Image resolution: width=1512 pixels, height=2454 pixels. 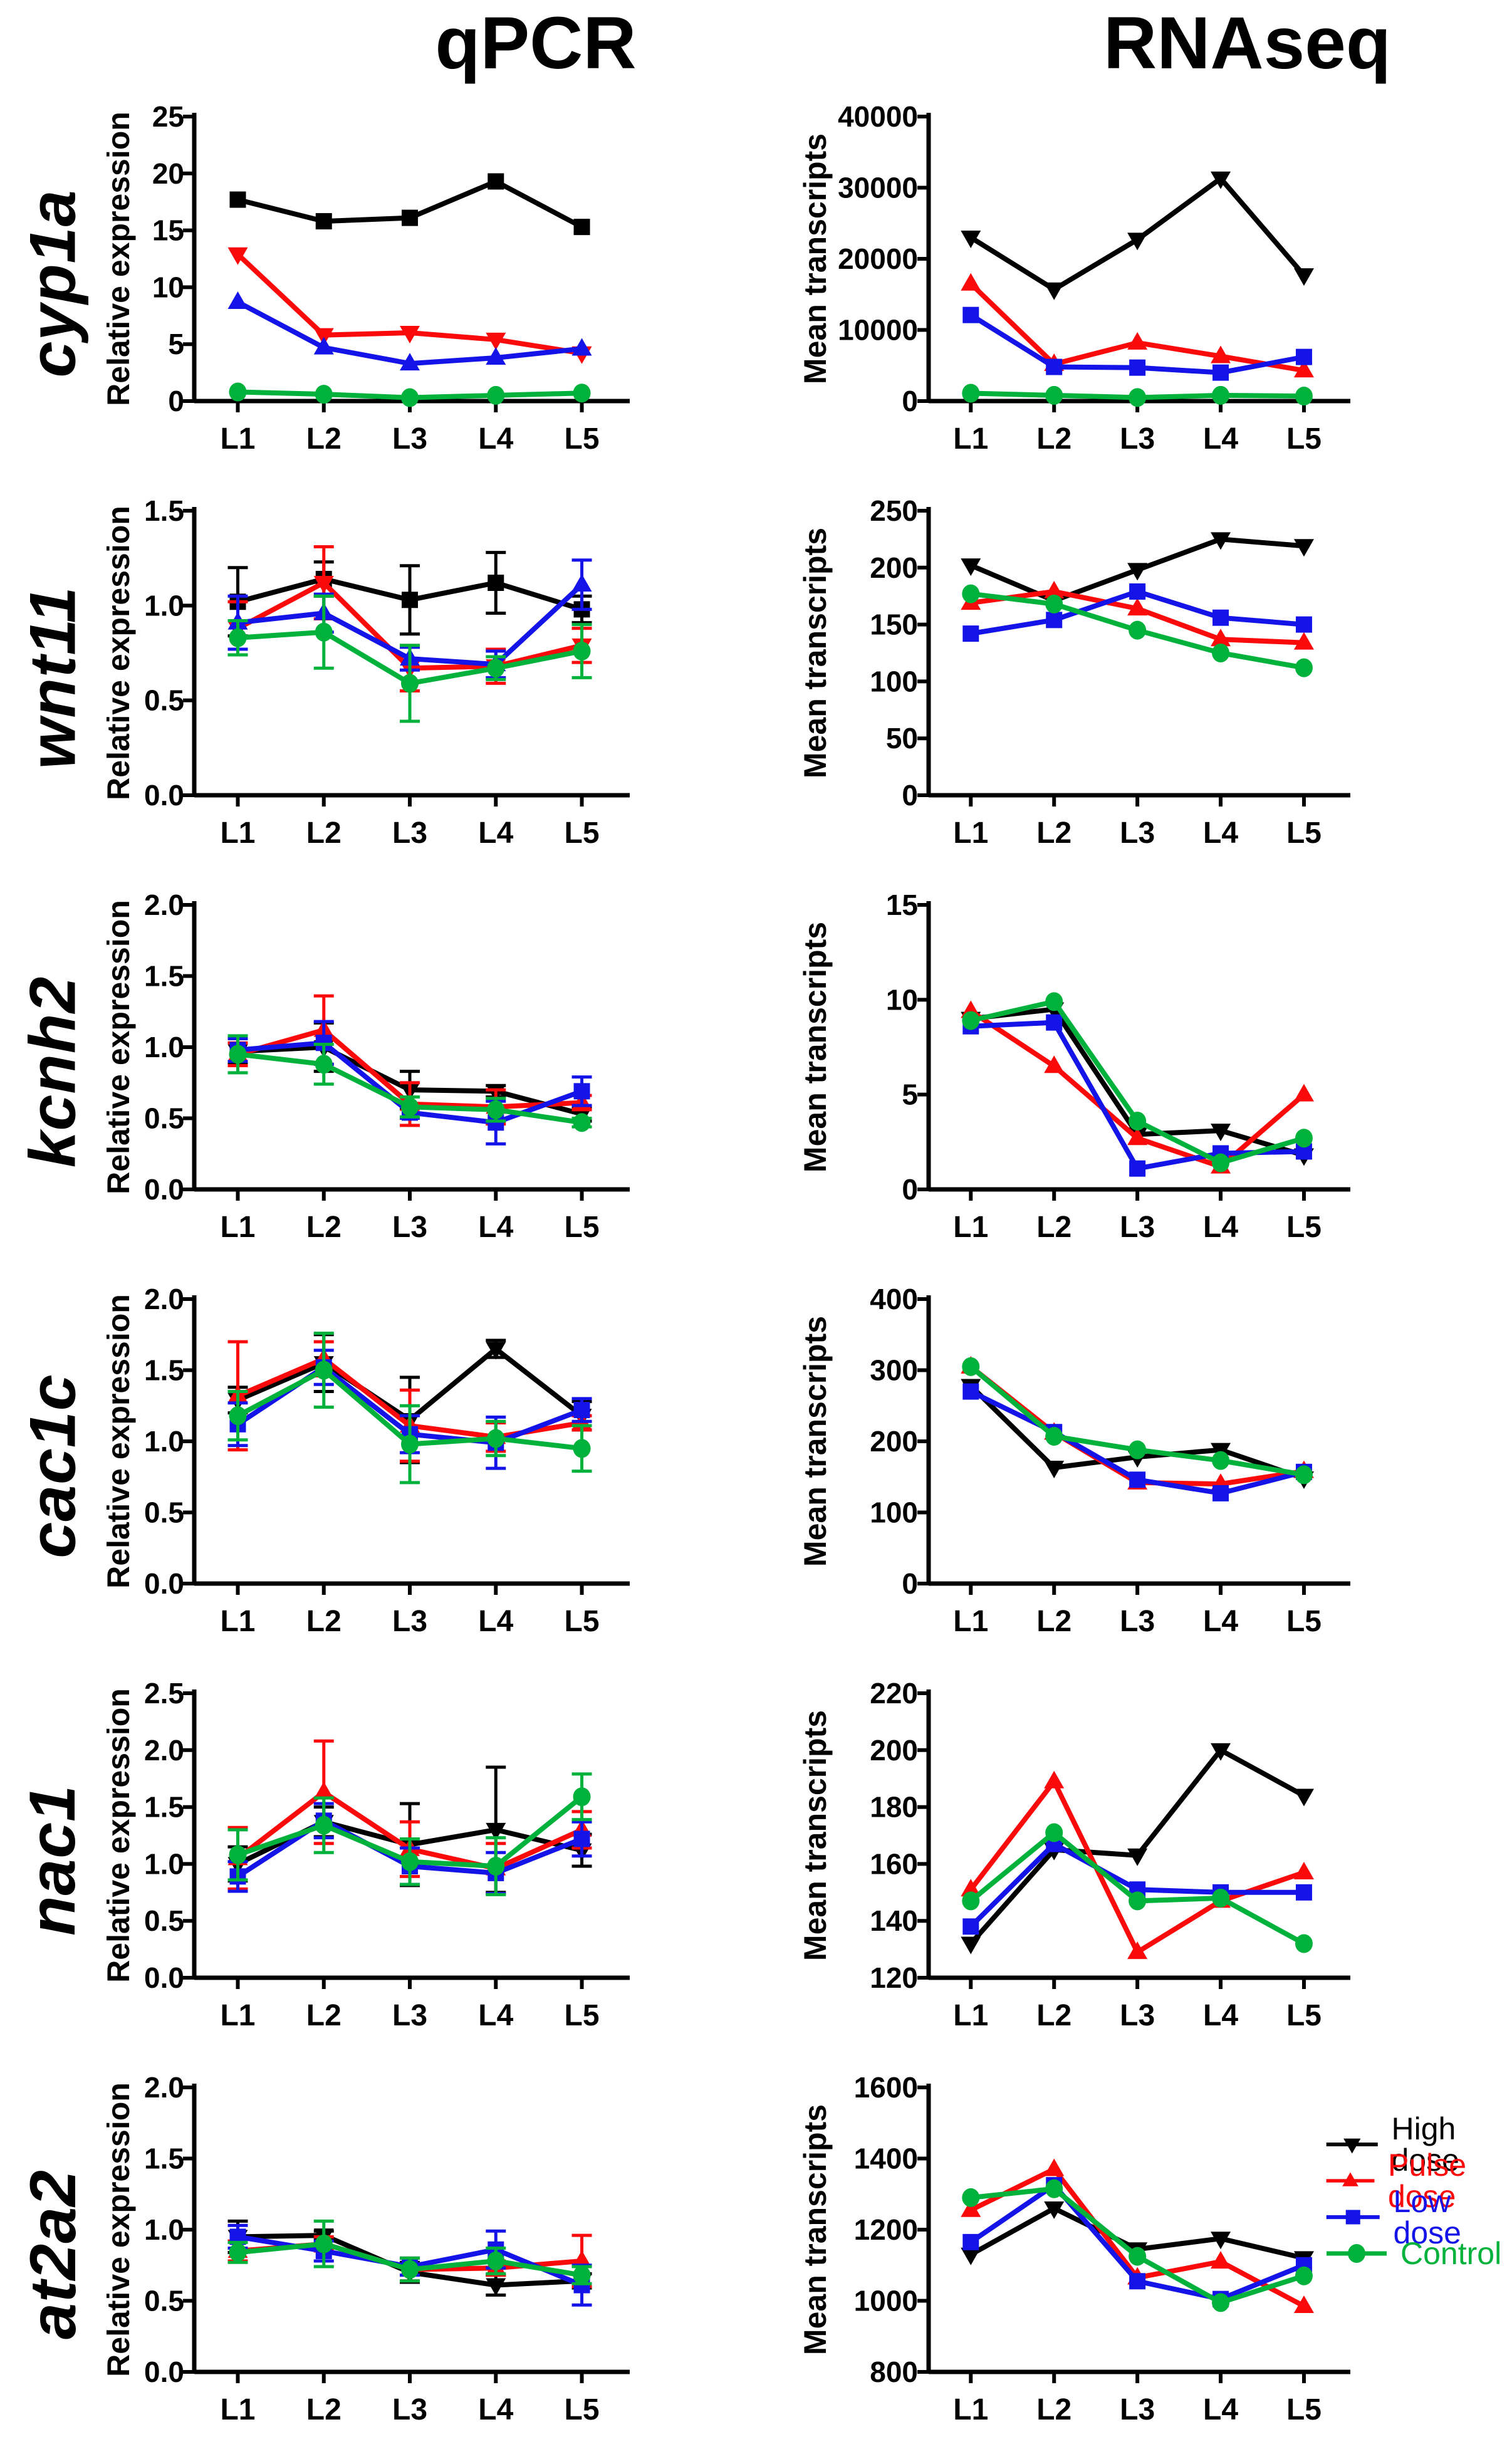 What do you see at coordinates (168, 173) in the screenshot?
I see `svg-text: 20` at bounding box center [168, 173].